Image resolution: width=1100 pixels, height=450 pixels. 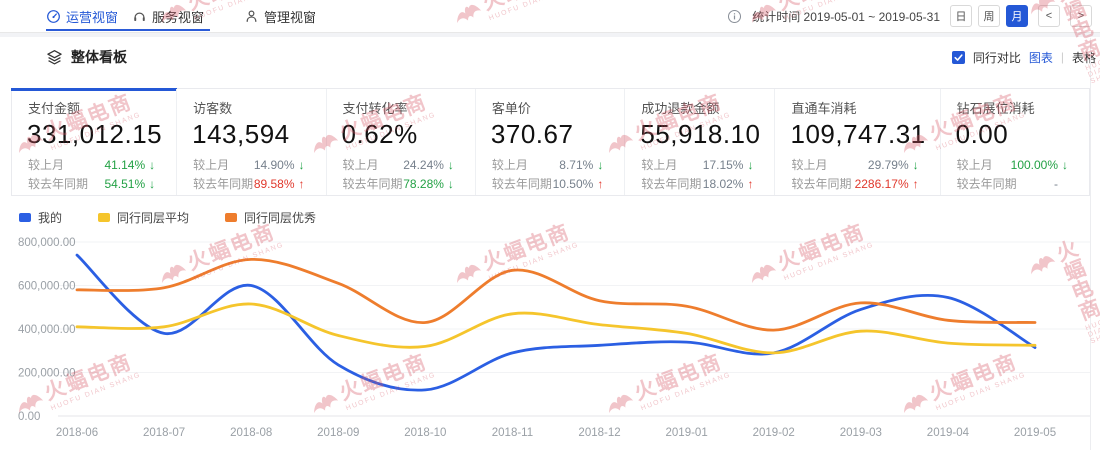 What do you see at coordinates (573, 184) in the screenshot?
I see `compare-value: 10.50%` at bounding box center [573, 184].